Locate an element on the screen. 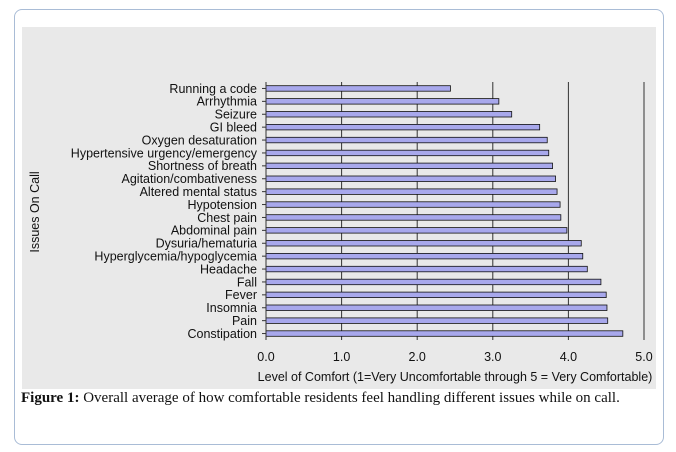 The height and width of the screenshot is (452, 676). category-label: Hyperglycemia/hypoglycemia is located at coordinates (175, 256).